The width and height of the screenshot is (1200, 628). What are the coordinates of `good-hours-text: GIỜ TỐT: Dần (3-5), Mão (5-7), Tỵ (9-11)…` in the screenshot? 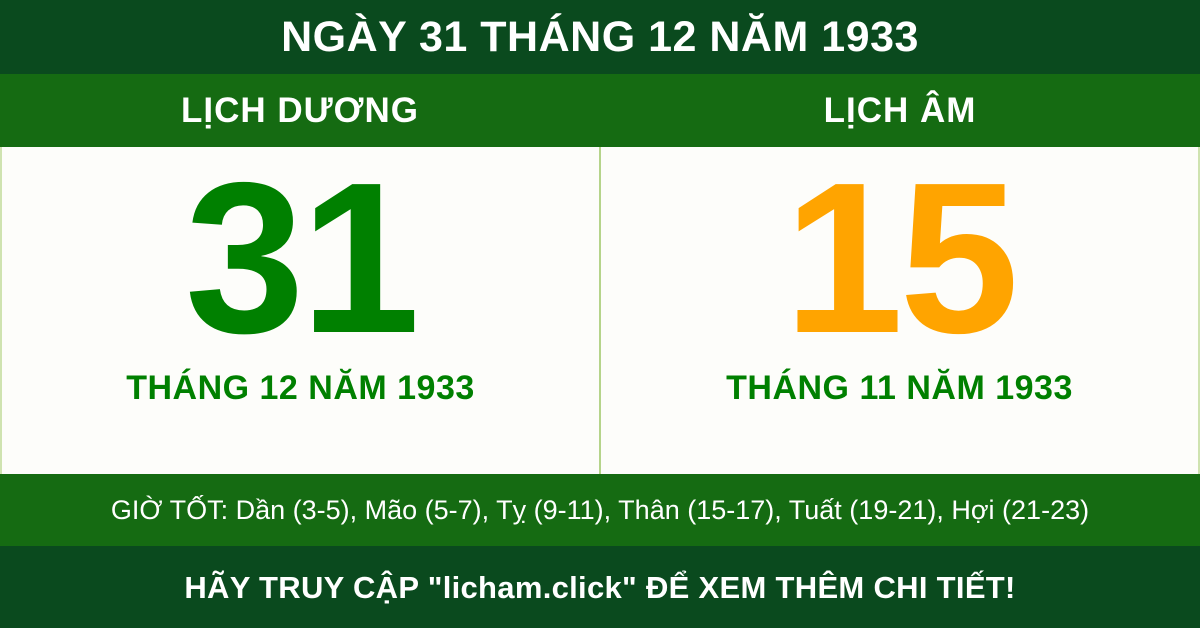 It's located at (600, 509).